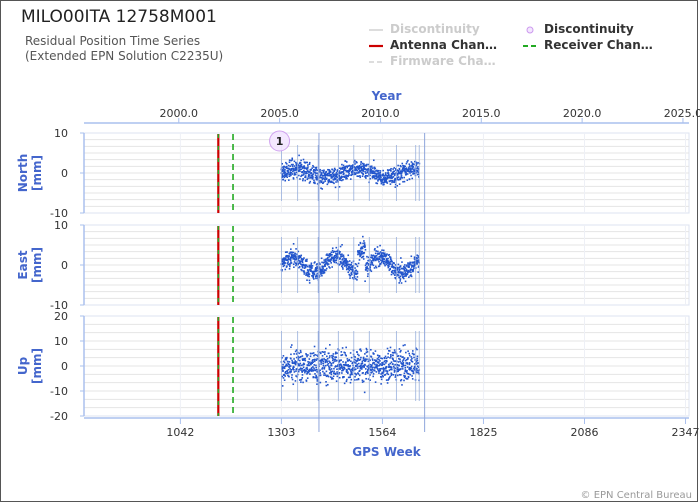 Image resolution: width=700 pixels, height=504 pixels. What do you see at coordinates (119, 17) in the screenshot?
I see `chart-title: MILO00ITA 12758M001` at bounding box center [119, 17].